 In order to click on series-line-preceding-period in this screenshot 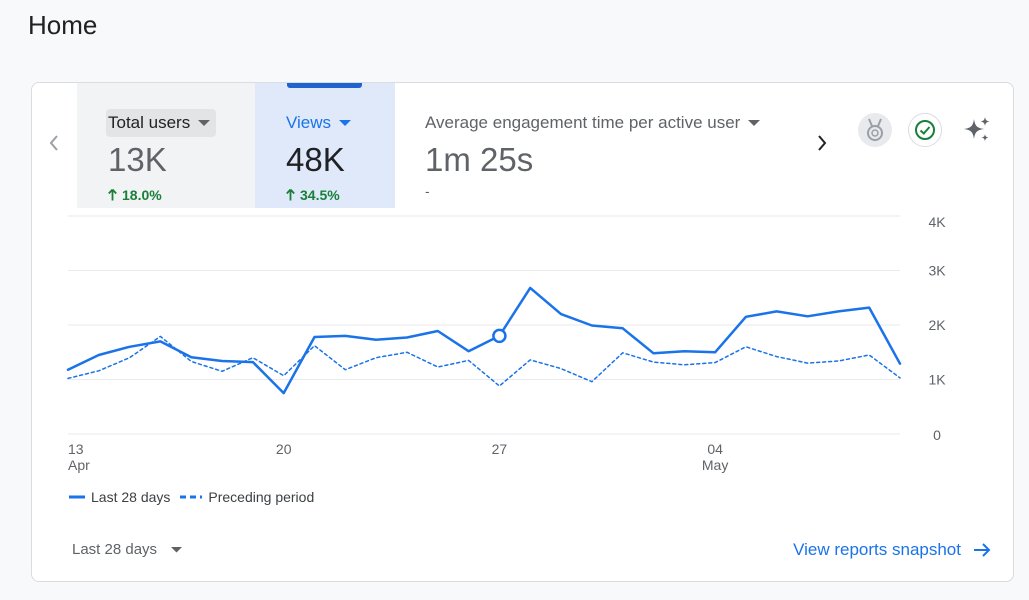, I will do `click(484, 361)`.